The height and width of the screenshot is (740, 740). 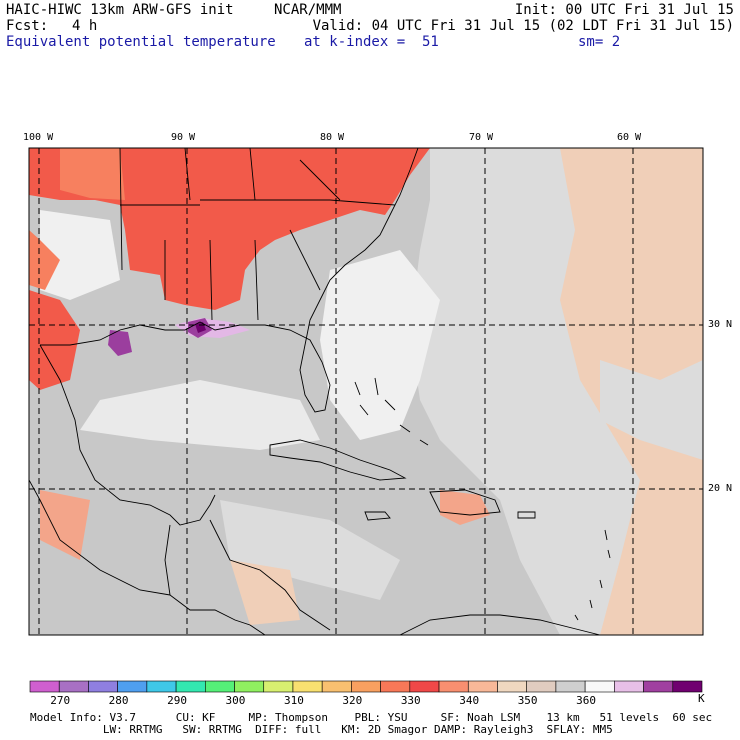 What do you see at coordinates (380, 345) in the screenshot?
I see `field-pale-east` at bounding box center [380, 345].